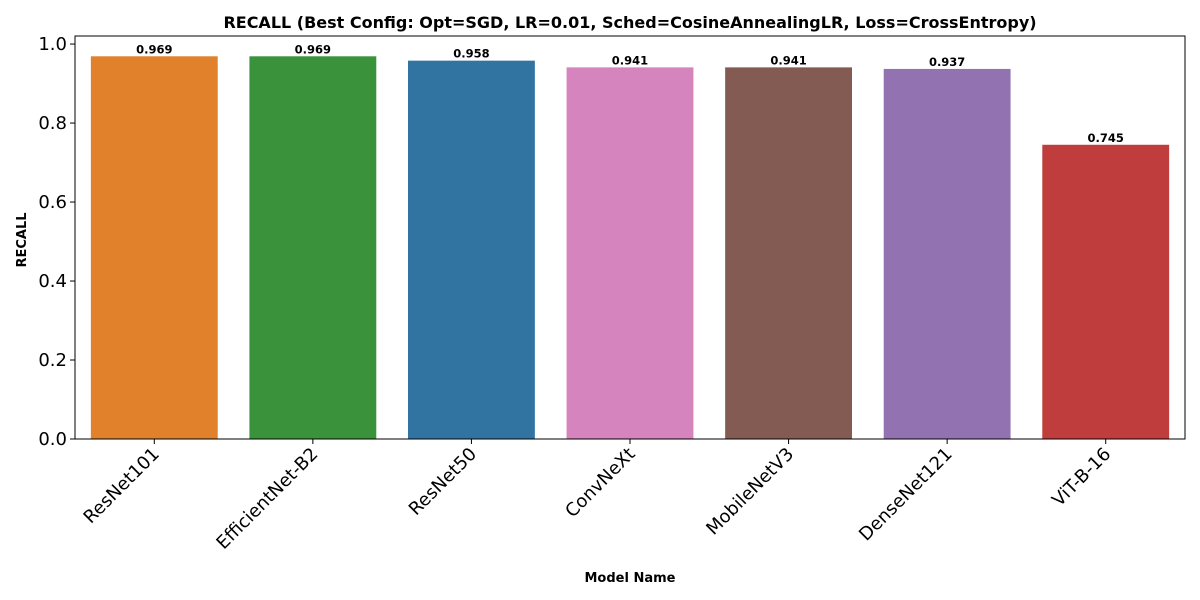 This screenshot has width=1200, height=600. What do you see at coordinates (313, 248) in the screenshot?
I see `bar-efficientnet-b2` at bounding box center [313, 248].